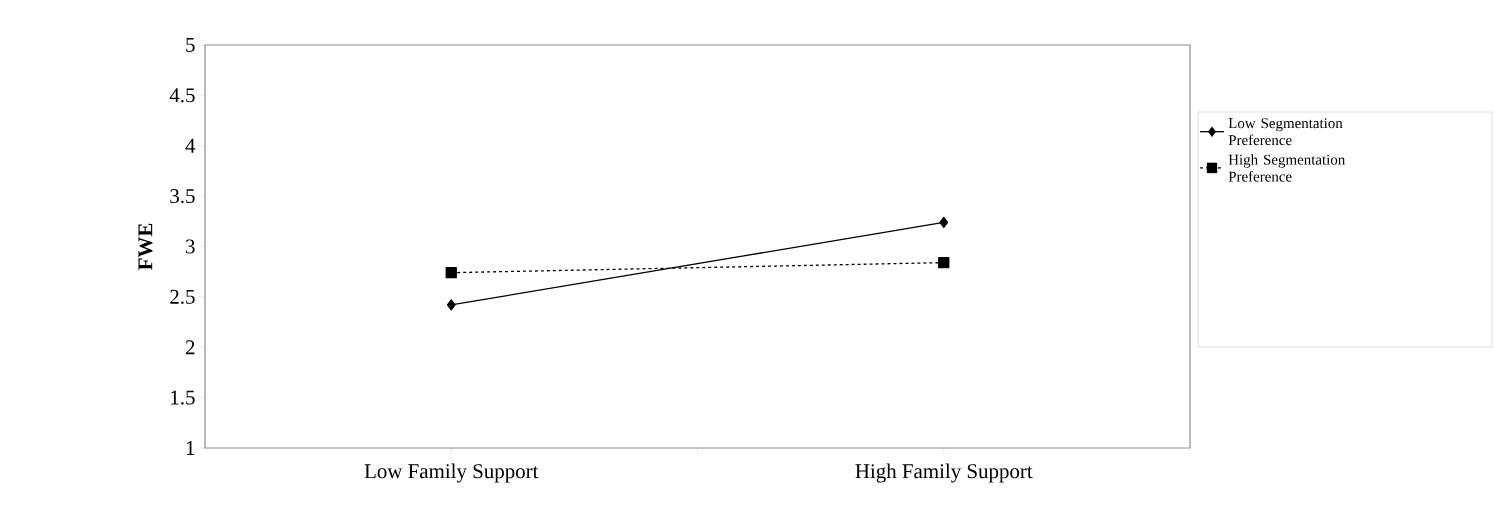 This screenshot has width=1494, height=514. Describe the element at coordinates (145, 246) in the screenshot. I see `y-axis-title: FWE` at that location.